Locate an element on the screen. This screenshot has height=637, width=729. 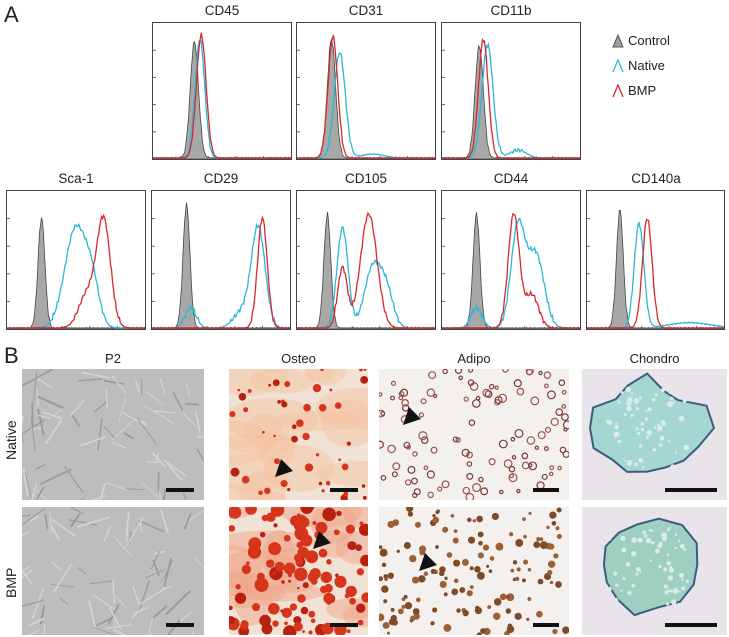
series-bmp-curve is located at coordinates (511, 270).